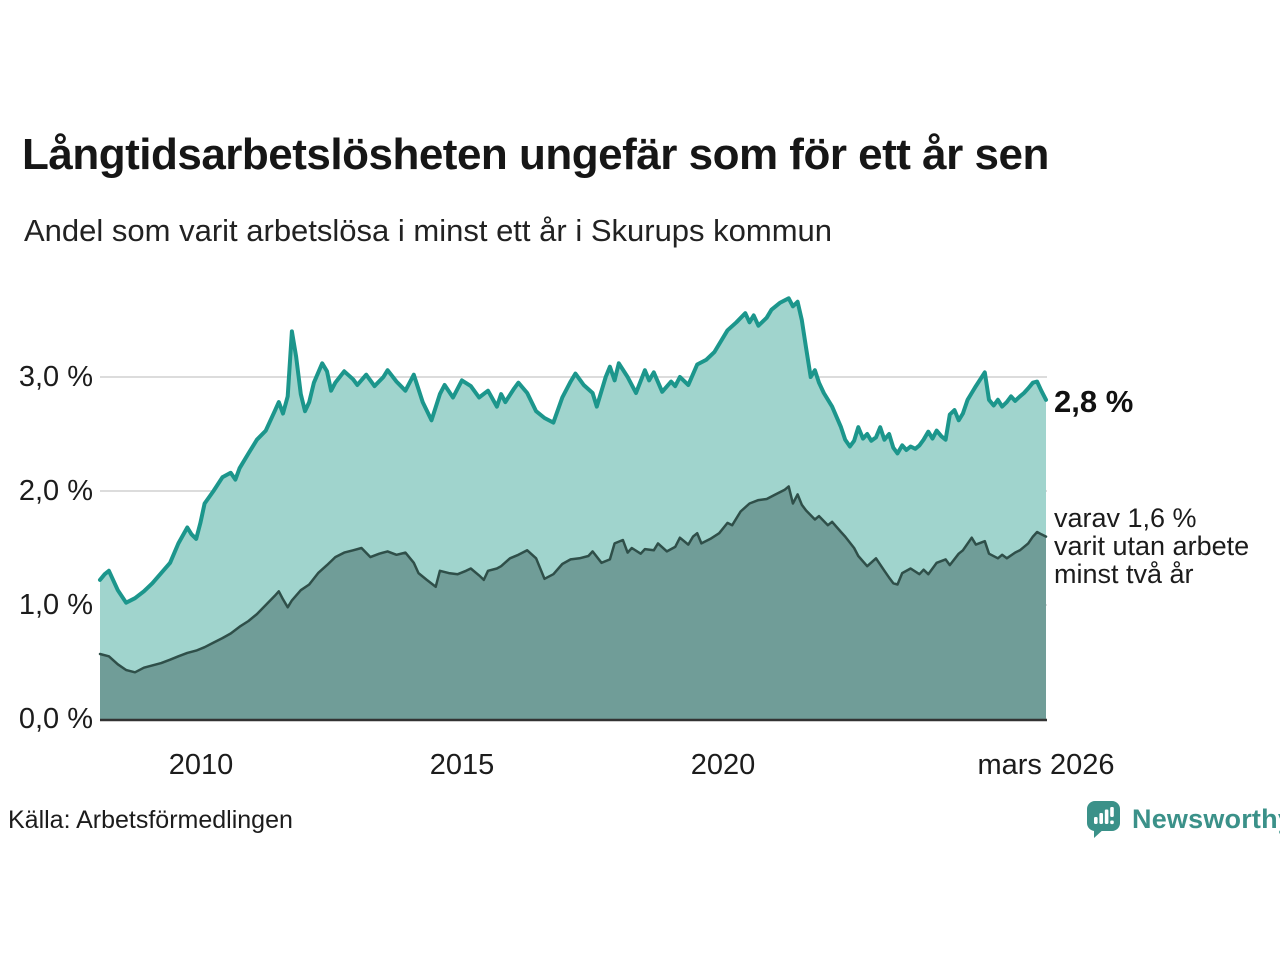  I want to click on bar-chart-speech-bubble-icon, so click(1103, 819).